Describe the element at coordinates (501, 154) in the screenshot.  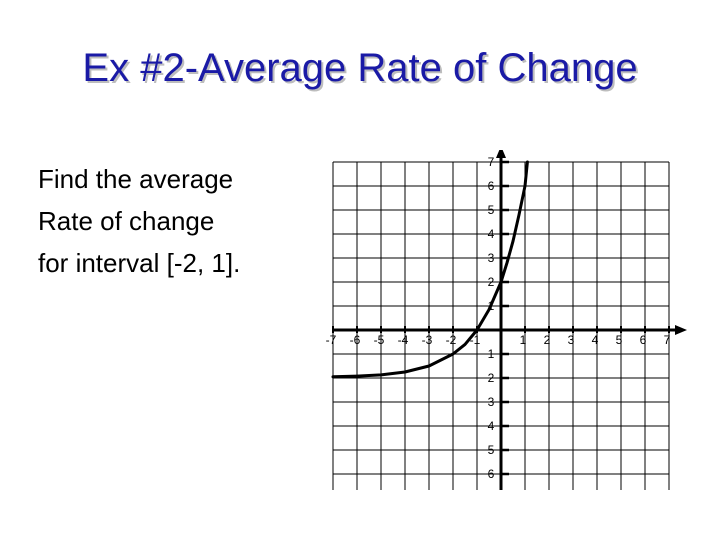
I see `y-axis-arrow` at that location.